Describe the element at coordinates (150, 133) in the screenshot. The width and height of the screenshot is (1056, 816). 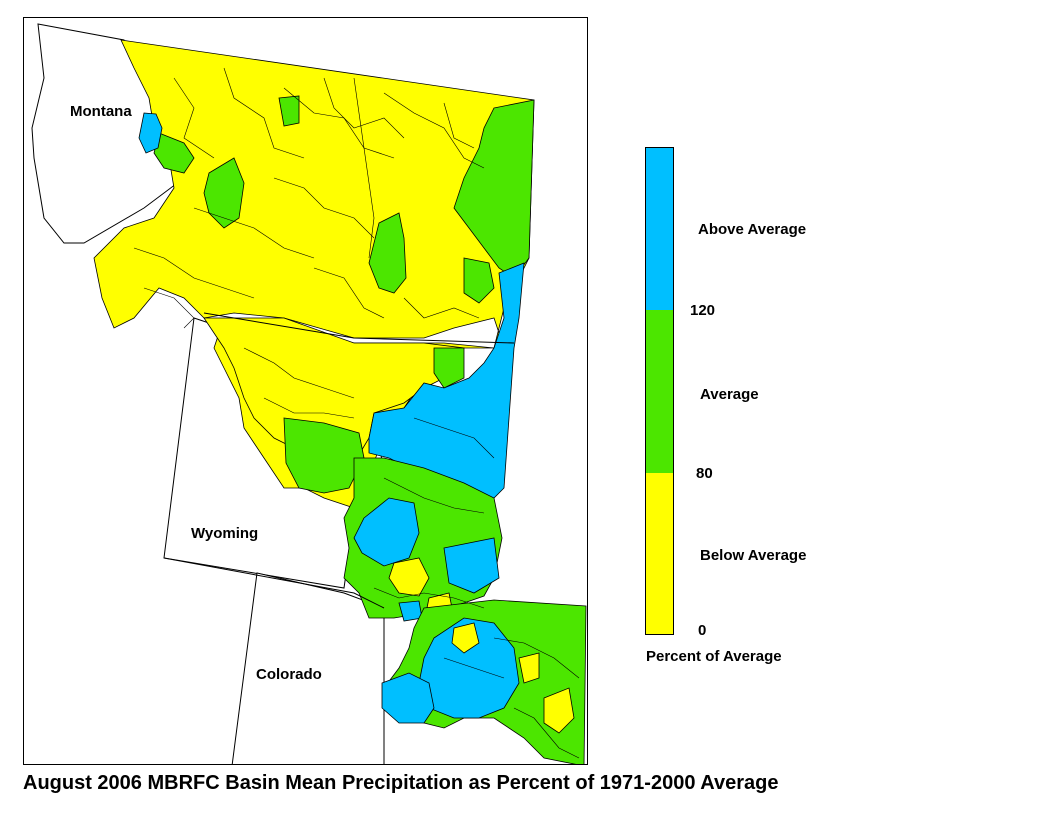
I see `basin-above-nw` at that location.